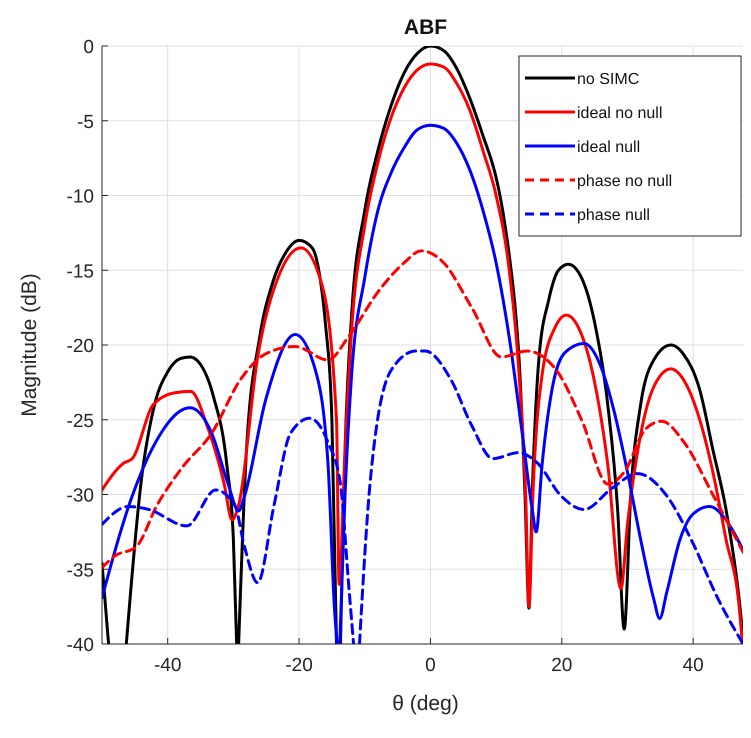 The height and width of the screenshot is (738, 751). Describe the element at coordinates (425, 703) in the screenshot. I see `x-axis-title: θ (deg)` at that location.